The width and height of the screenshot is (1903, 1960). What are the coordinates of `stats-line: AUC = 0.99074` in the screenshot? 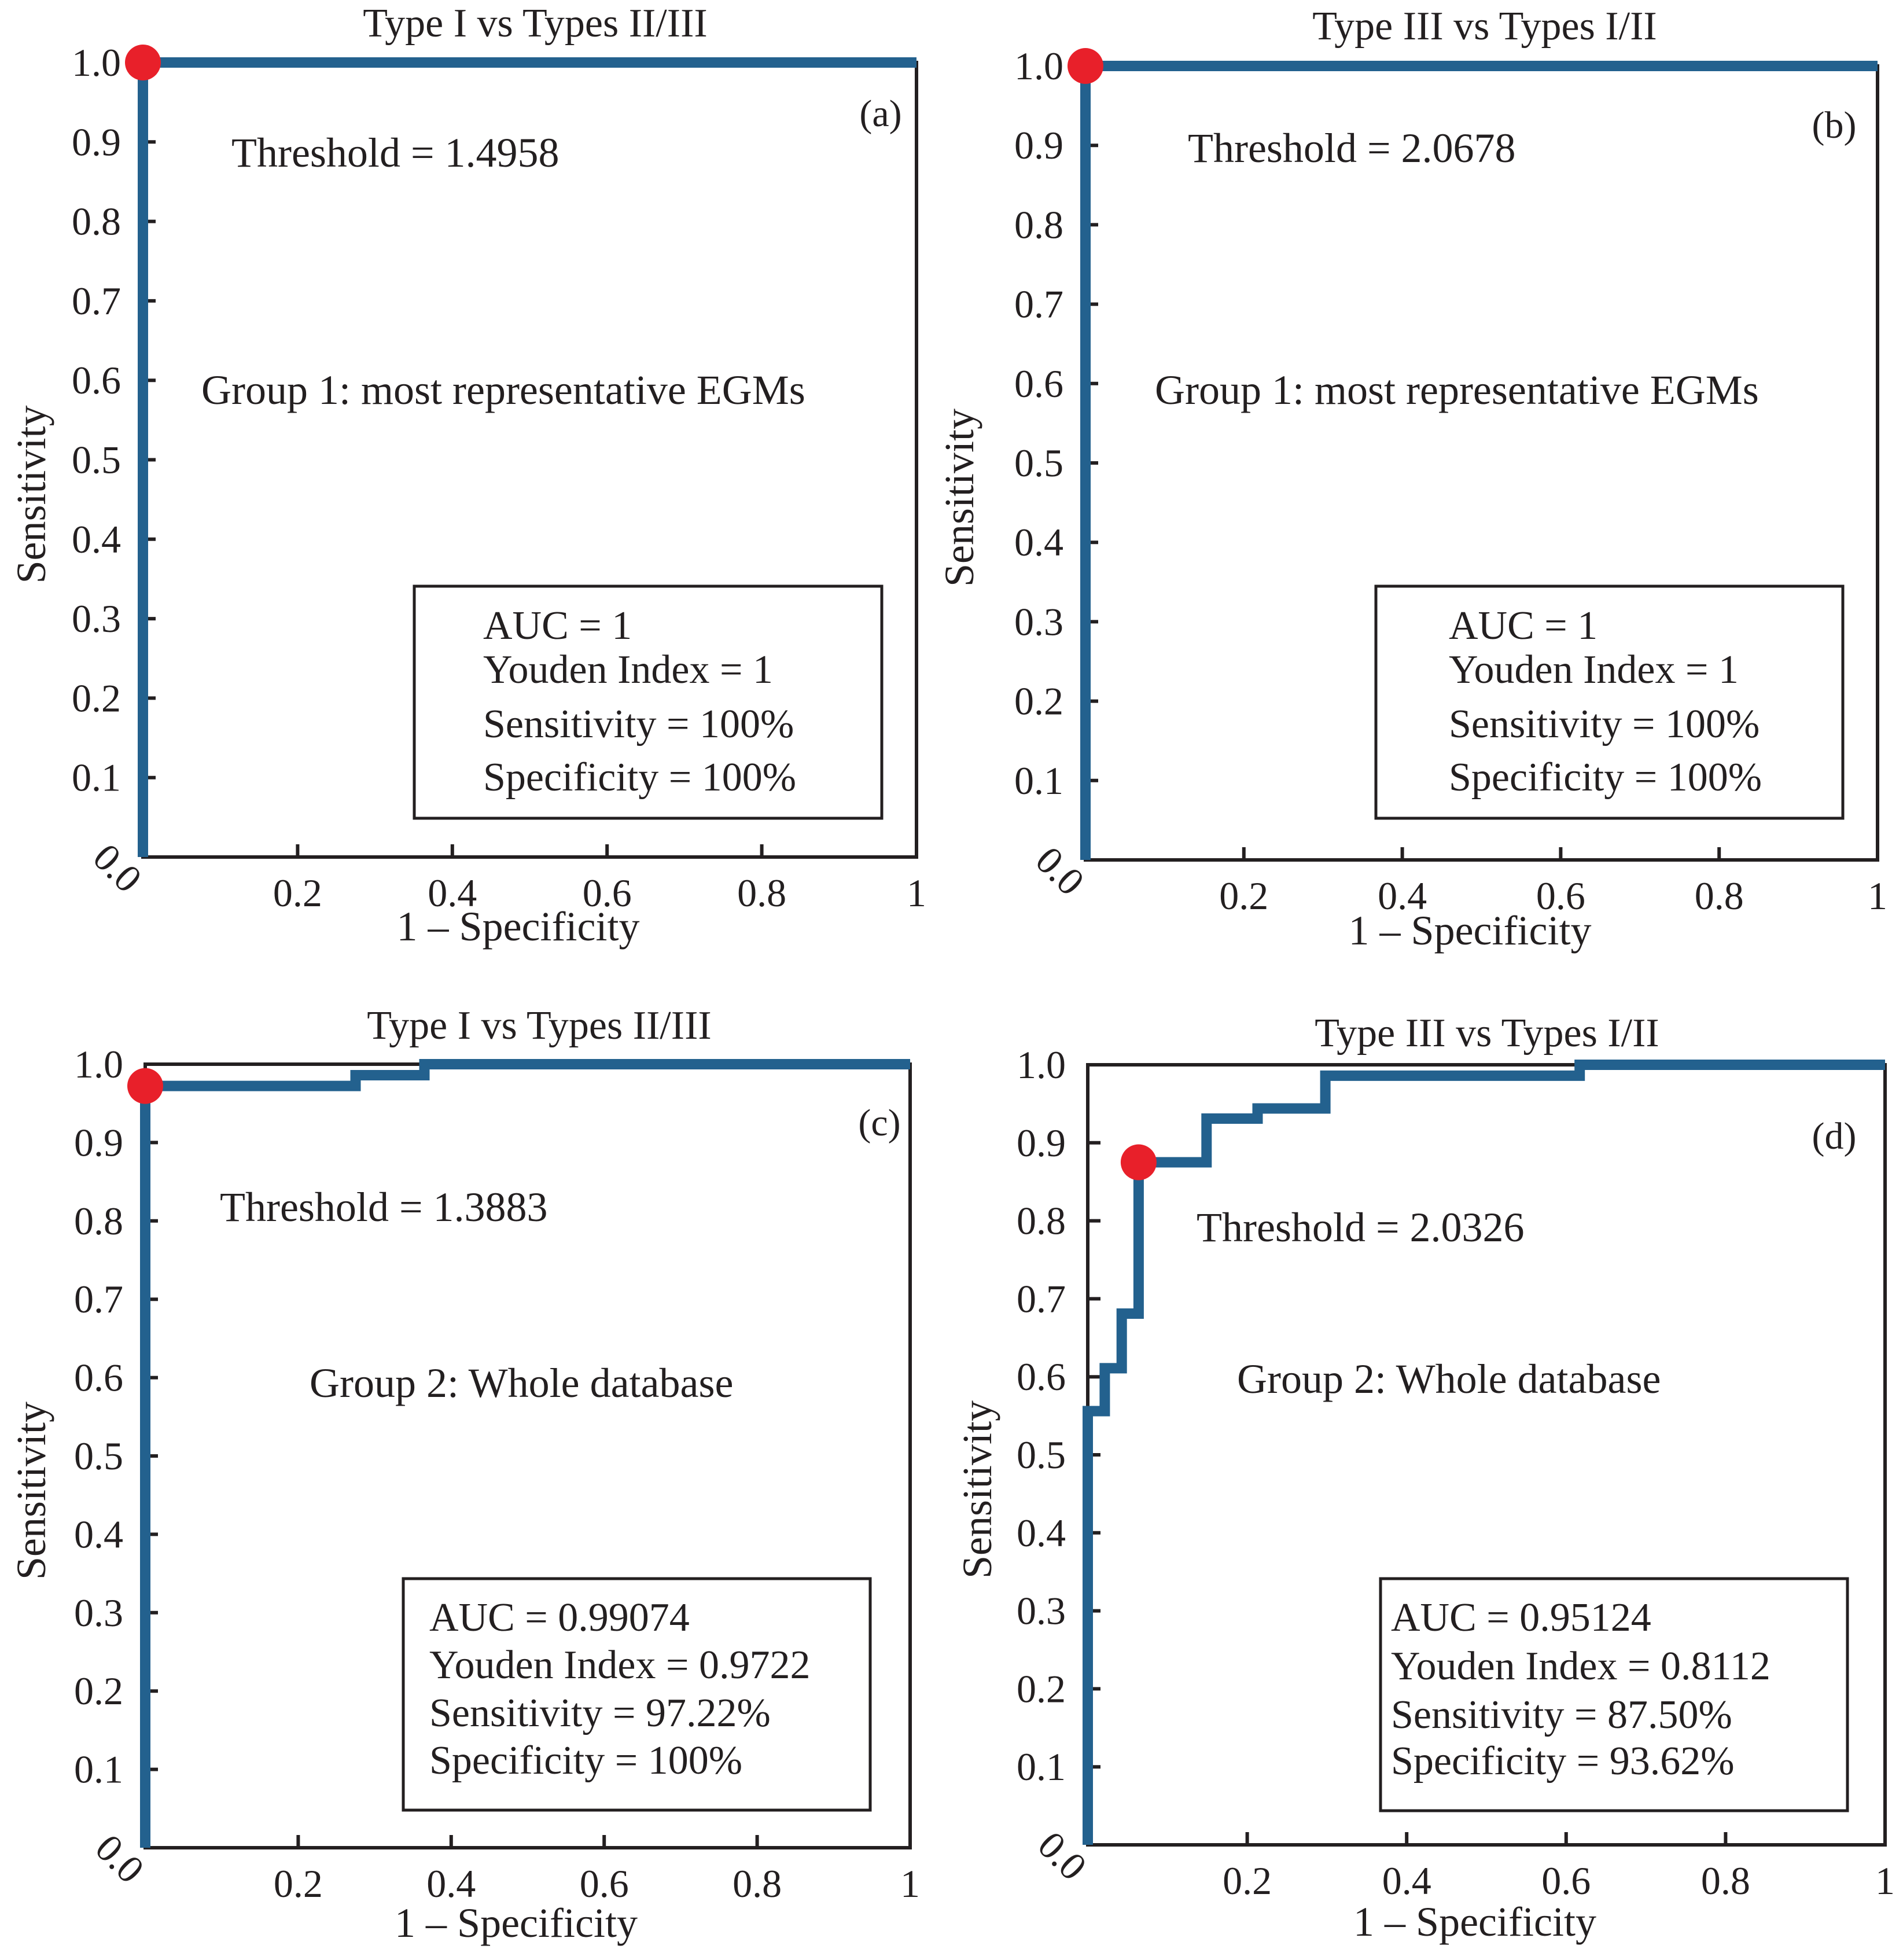 It's located at (559, 1617).